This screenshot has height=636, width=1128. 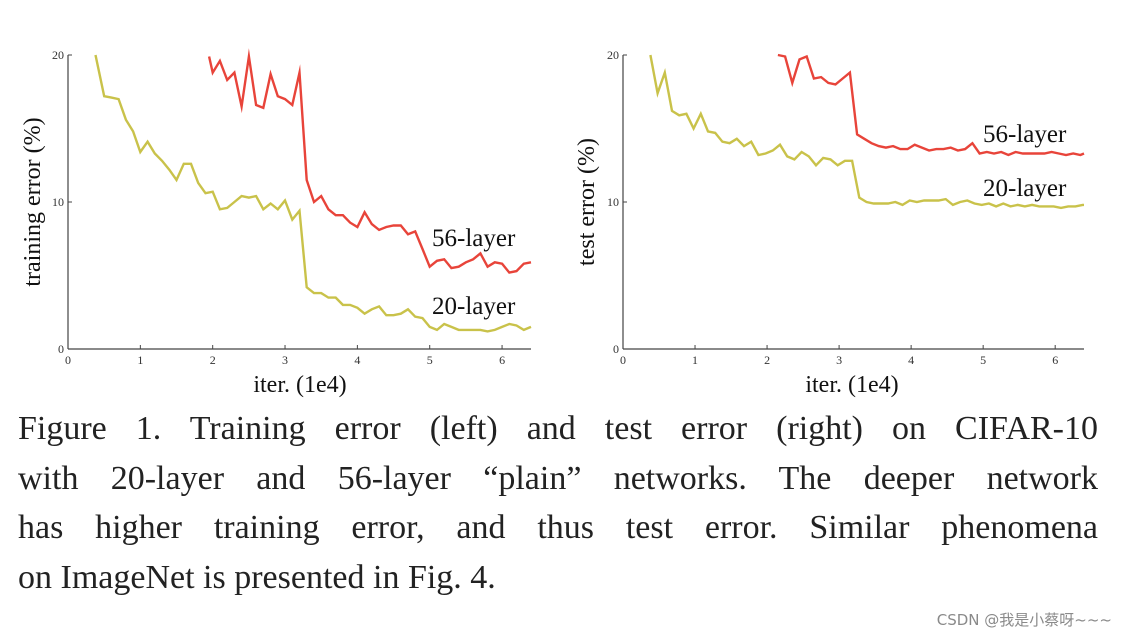 What do you see at coordinates (587, 202) in the screenshot?
I see `y-axis-label: test error (%)` at bounding box center [587, 202].